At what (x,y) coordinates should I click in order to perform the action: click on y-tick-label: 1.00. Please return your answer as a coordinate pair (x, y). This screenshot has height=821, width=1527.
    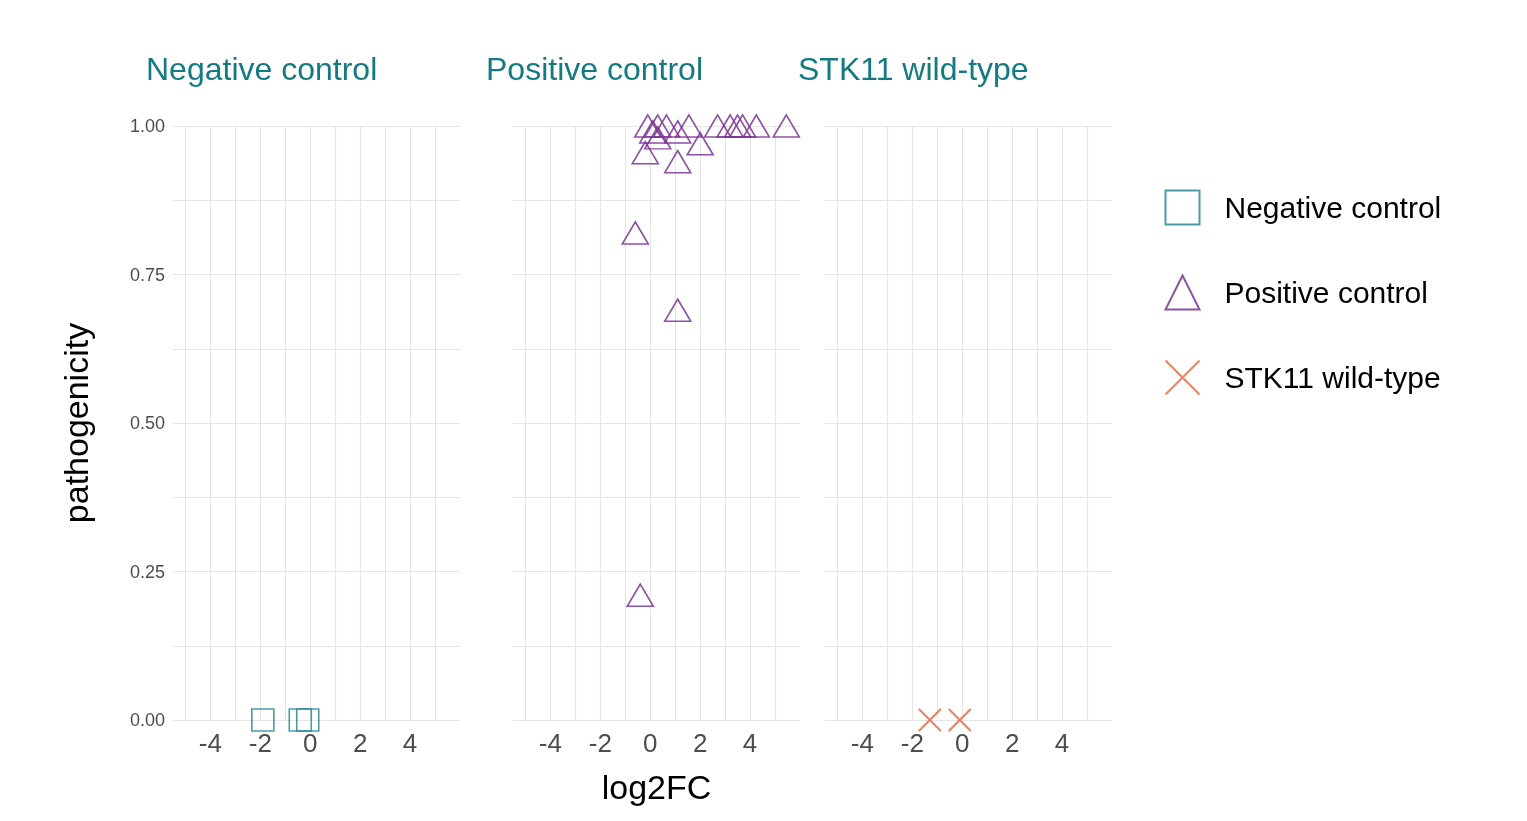
    Looking at the image, I should click on (147, 126).